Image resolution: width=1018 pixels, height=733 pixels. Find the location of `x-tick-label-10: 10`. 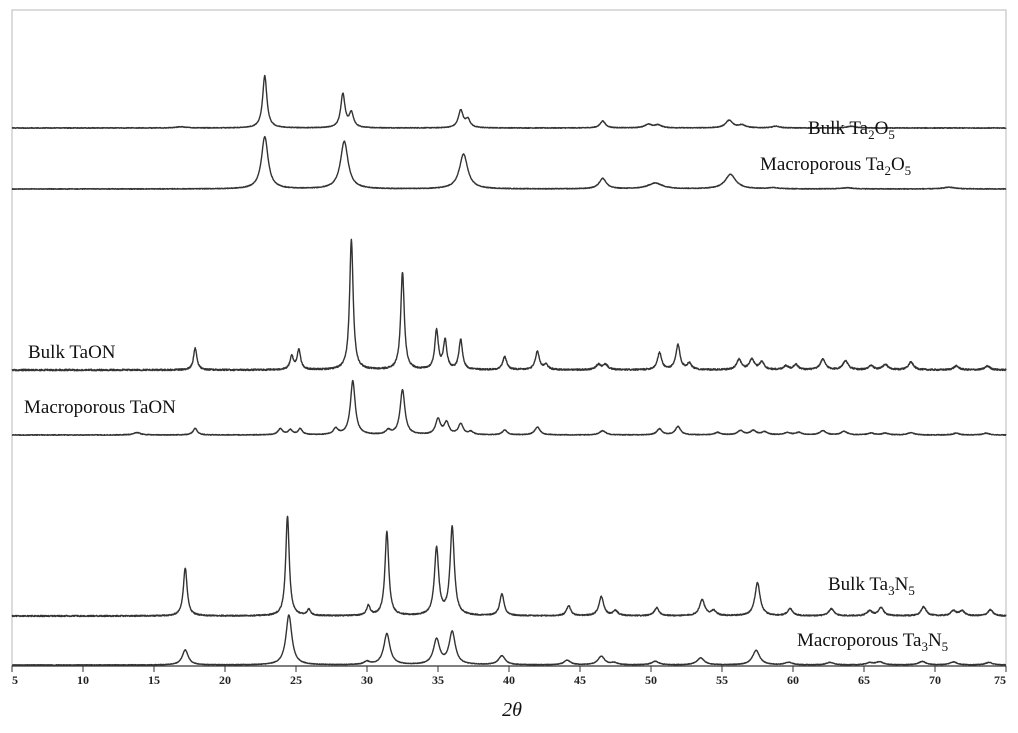

x-tick-label-10: 10 is located at coordinates (83, 680).